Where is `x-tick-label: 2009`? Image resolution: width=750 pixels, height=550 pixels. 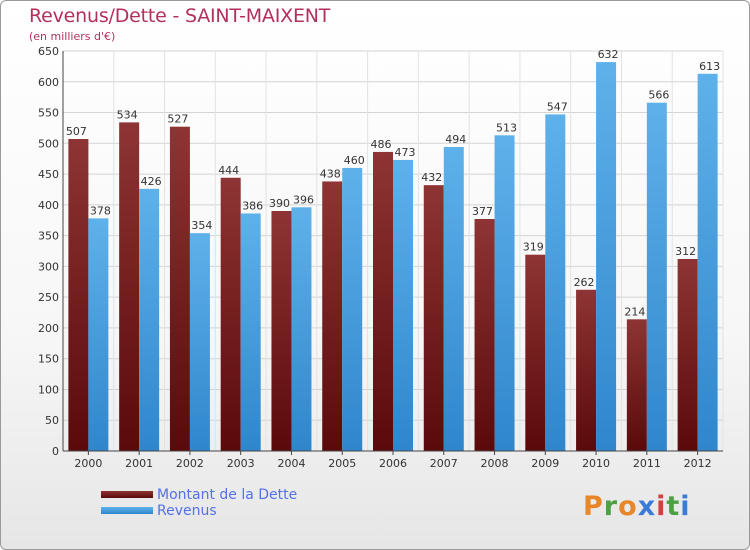 x-tick-label: 2009 is located at coordinates (545, 463).